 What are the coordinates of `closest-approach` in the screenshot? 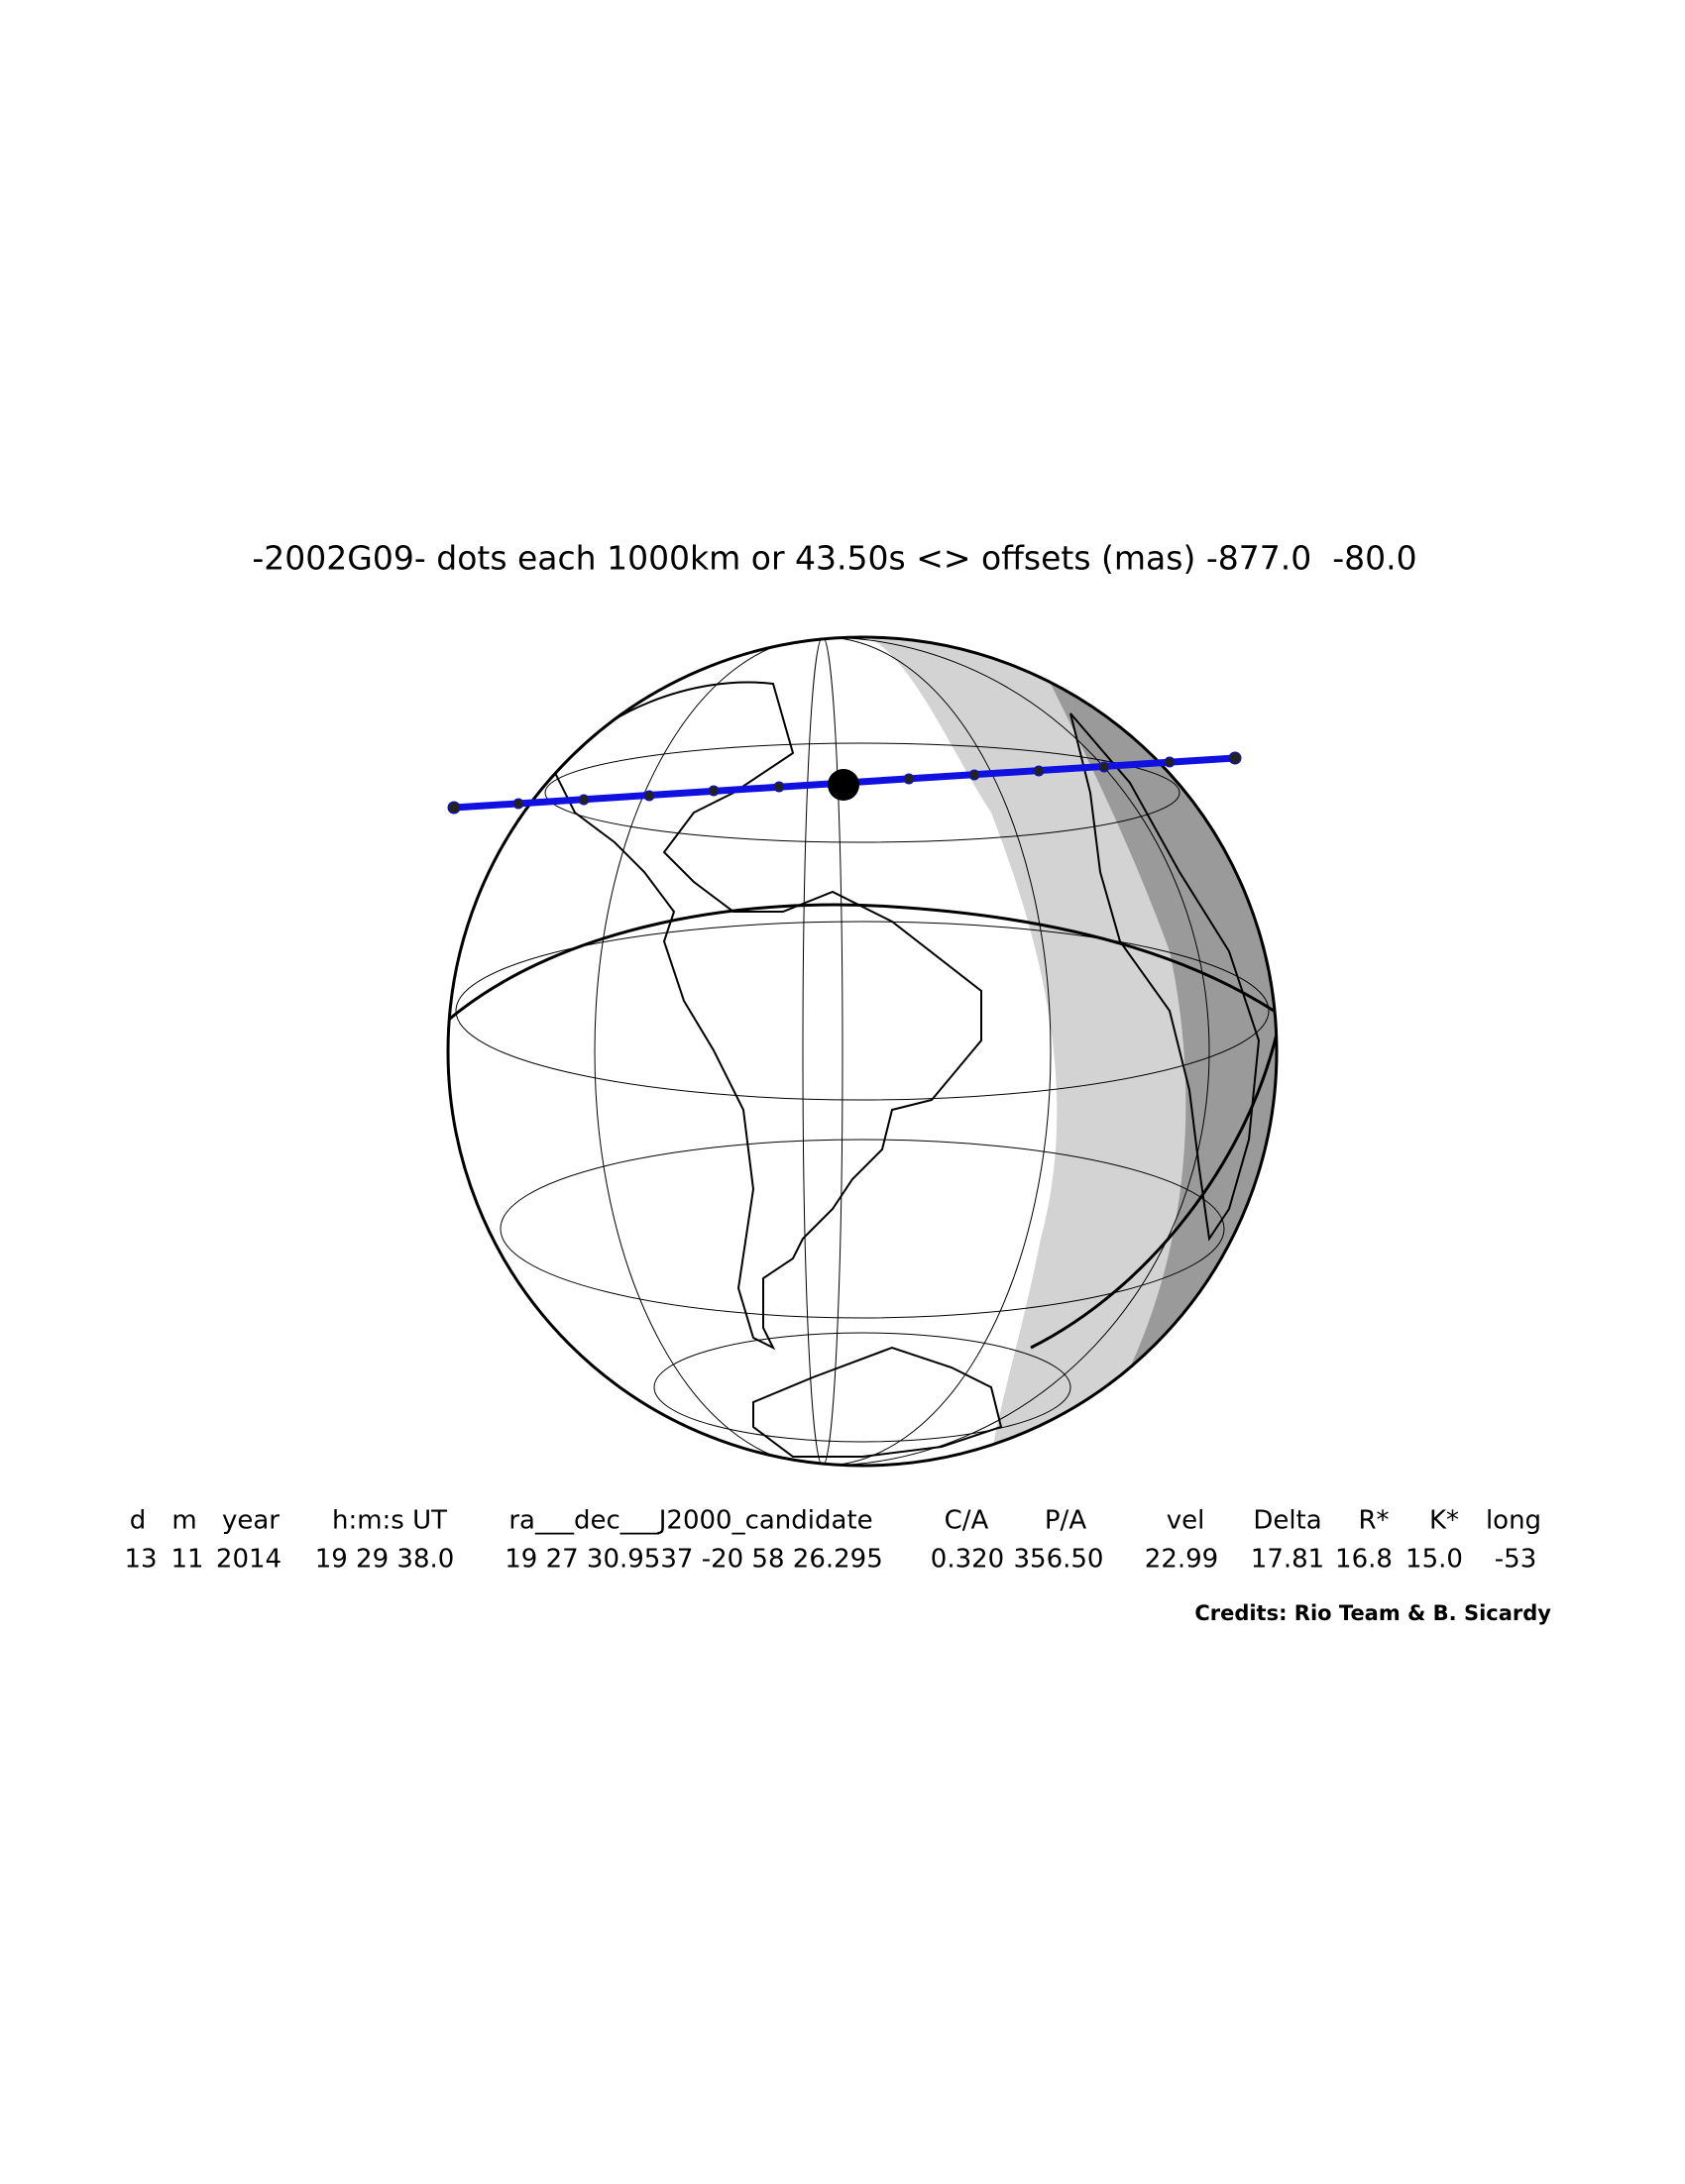 It's located at (843, 785).